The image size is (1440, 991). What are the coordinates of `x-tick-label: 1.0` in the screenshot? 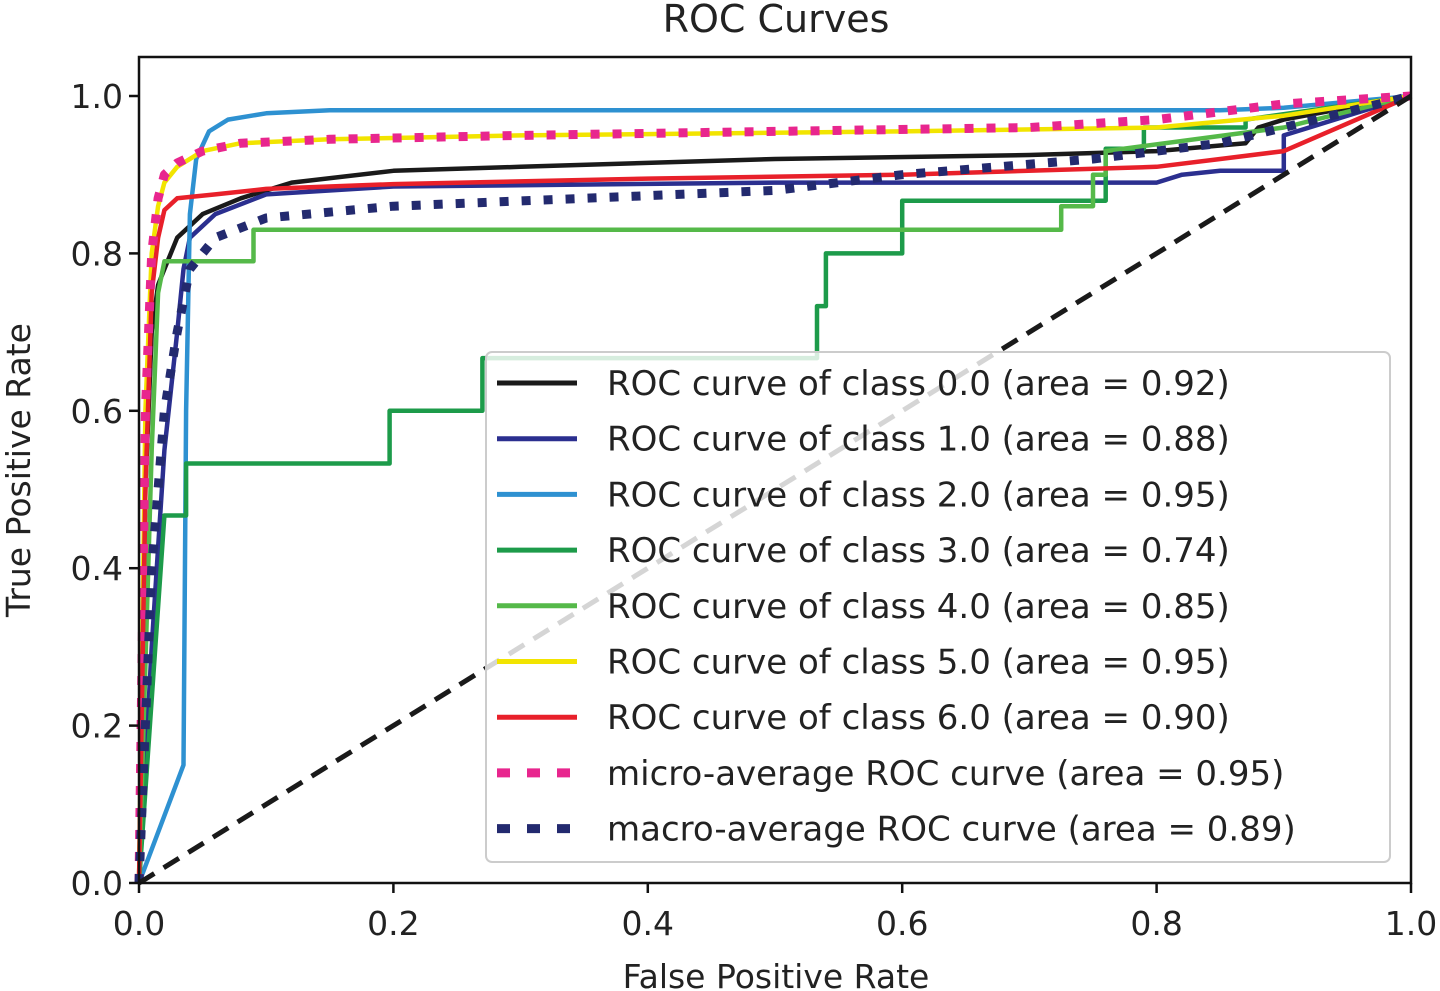 It's located at (1411, 923).